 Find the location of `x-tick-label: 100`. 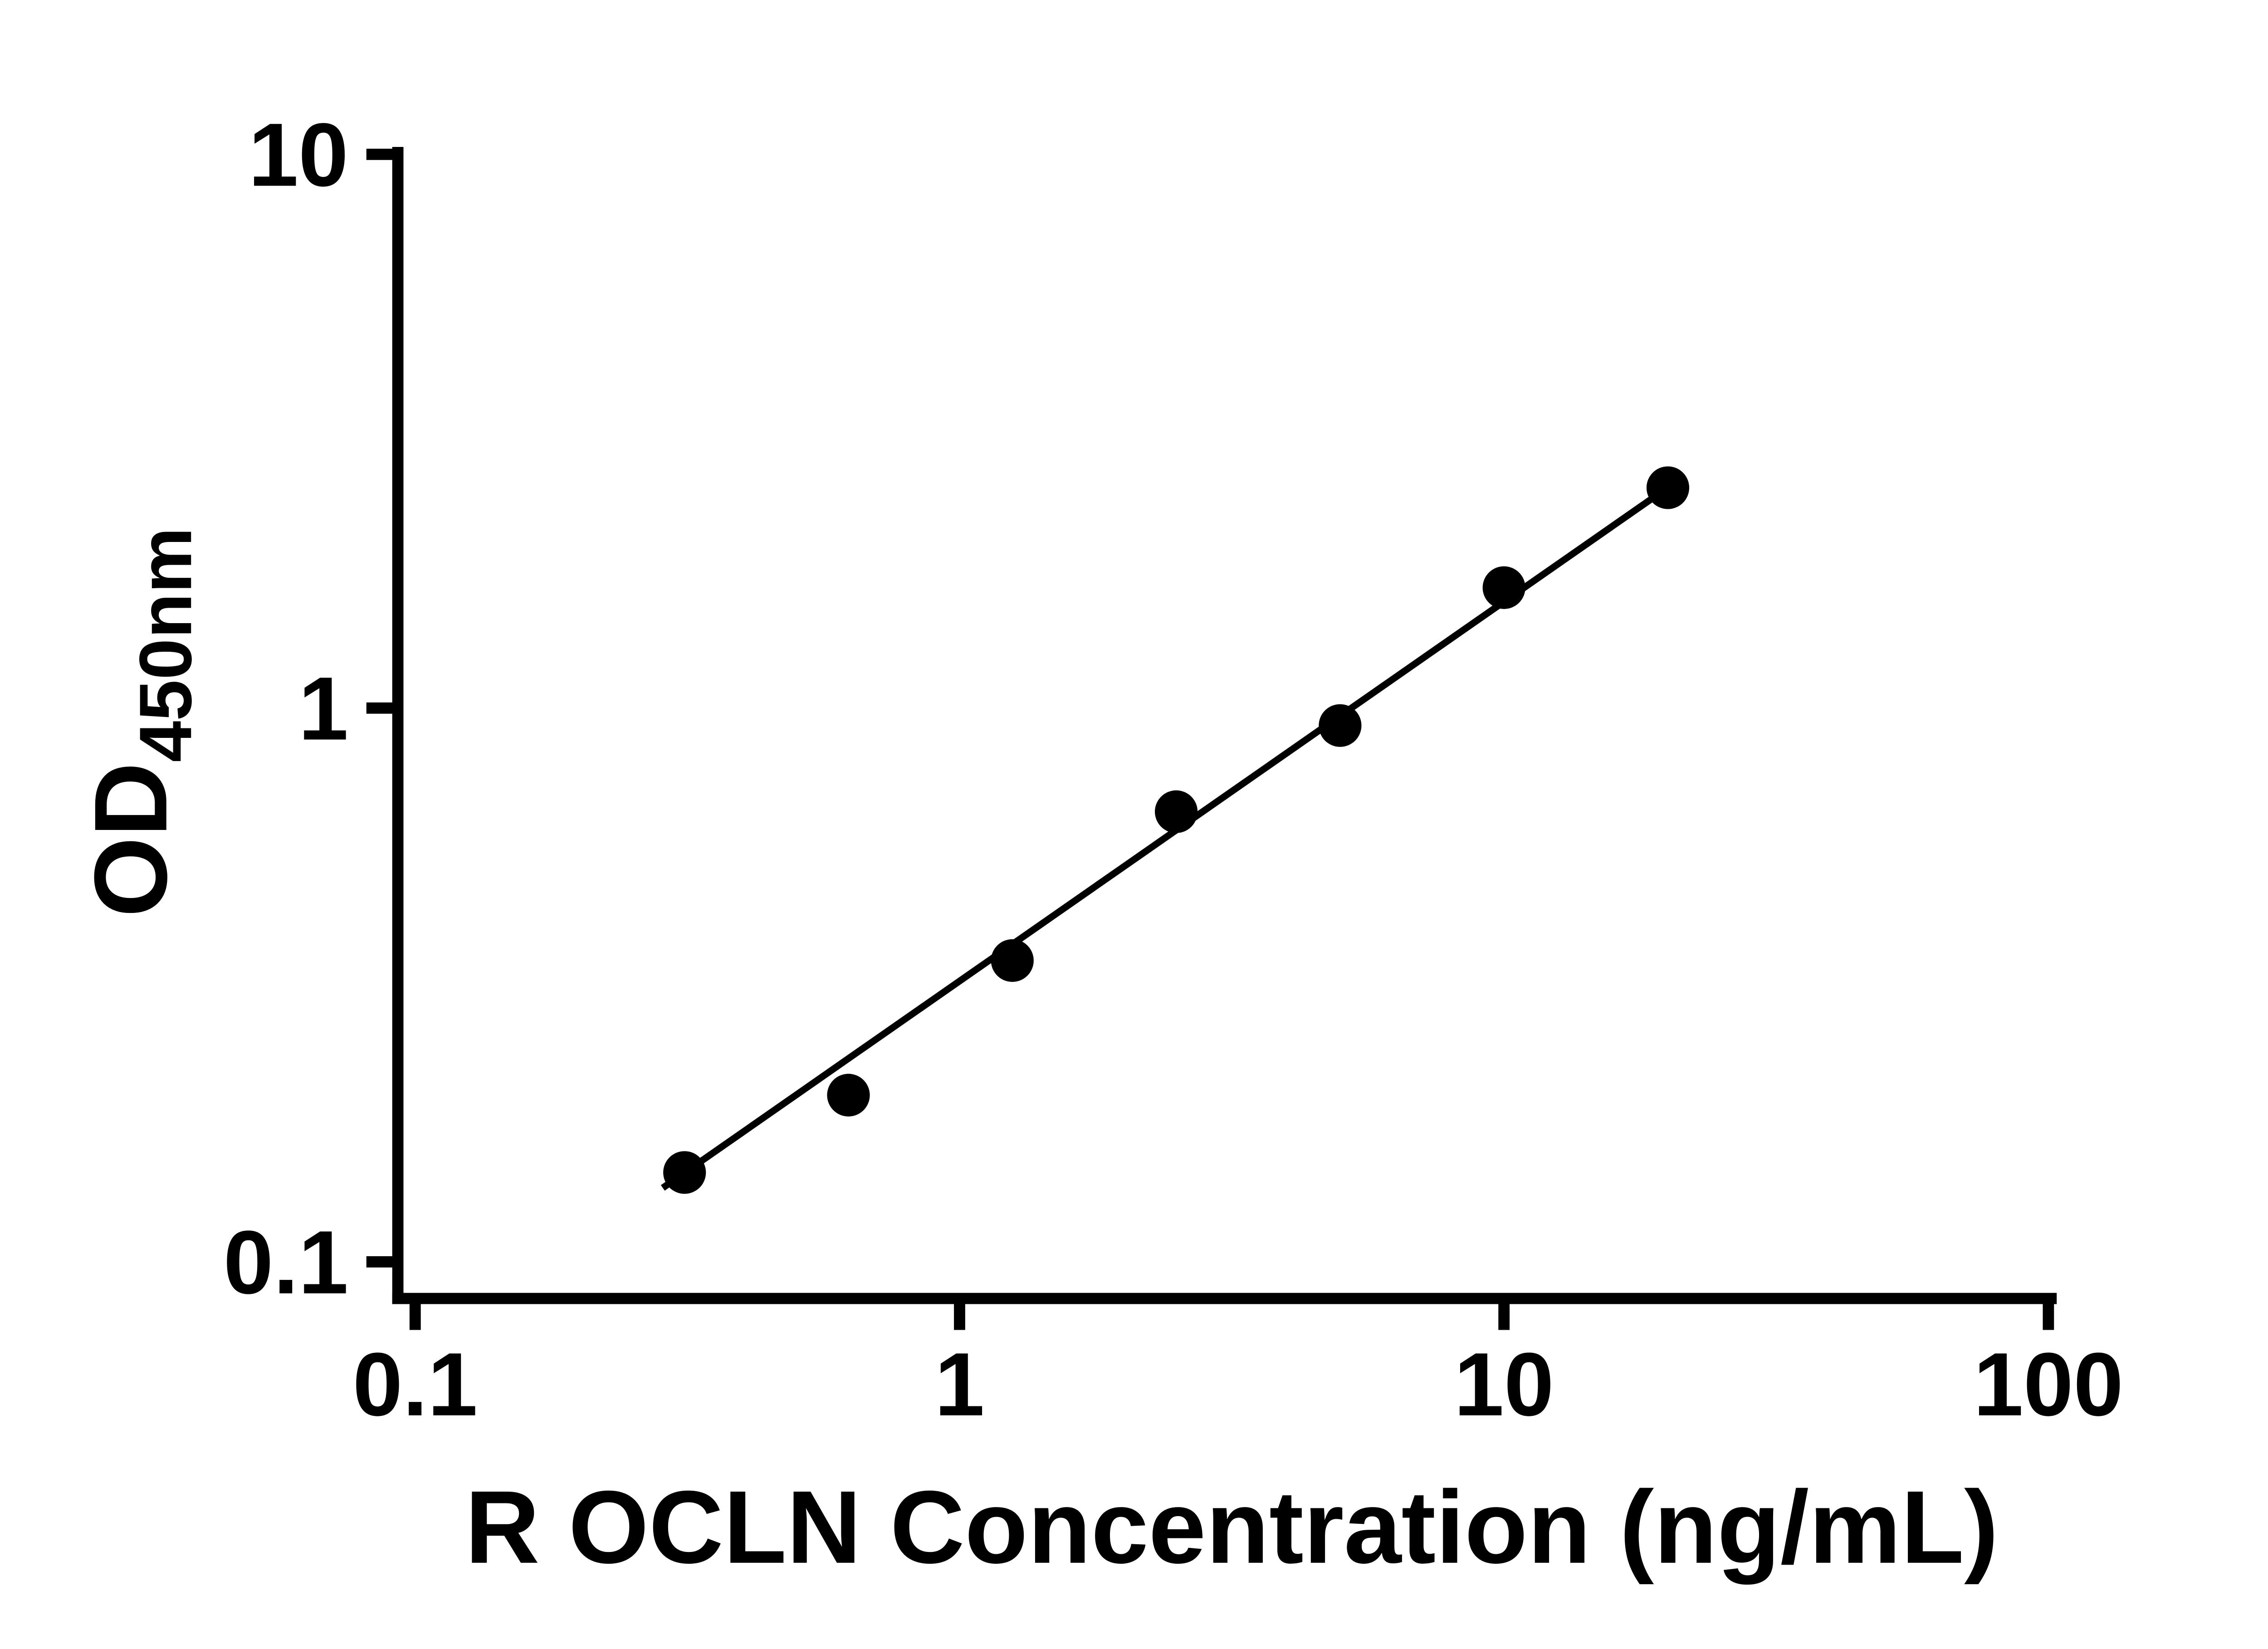

x-tick-label: 100 is located at coordinates (2049, 1385).